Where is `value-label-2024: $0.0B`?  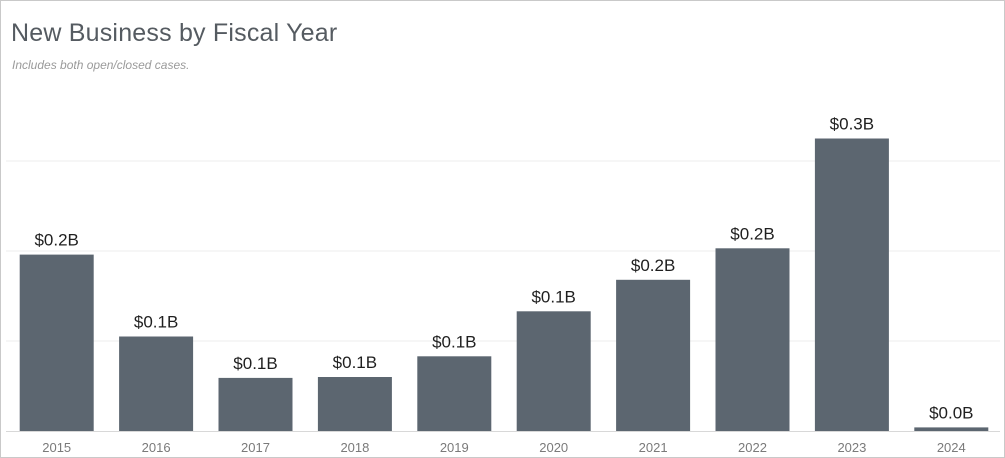
value-label-2024: $0.0B is located at coordinates (951, 412).